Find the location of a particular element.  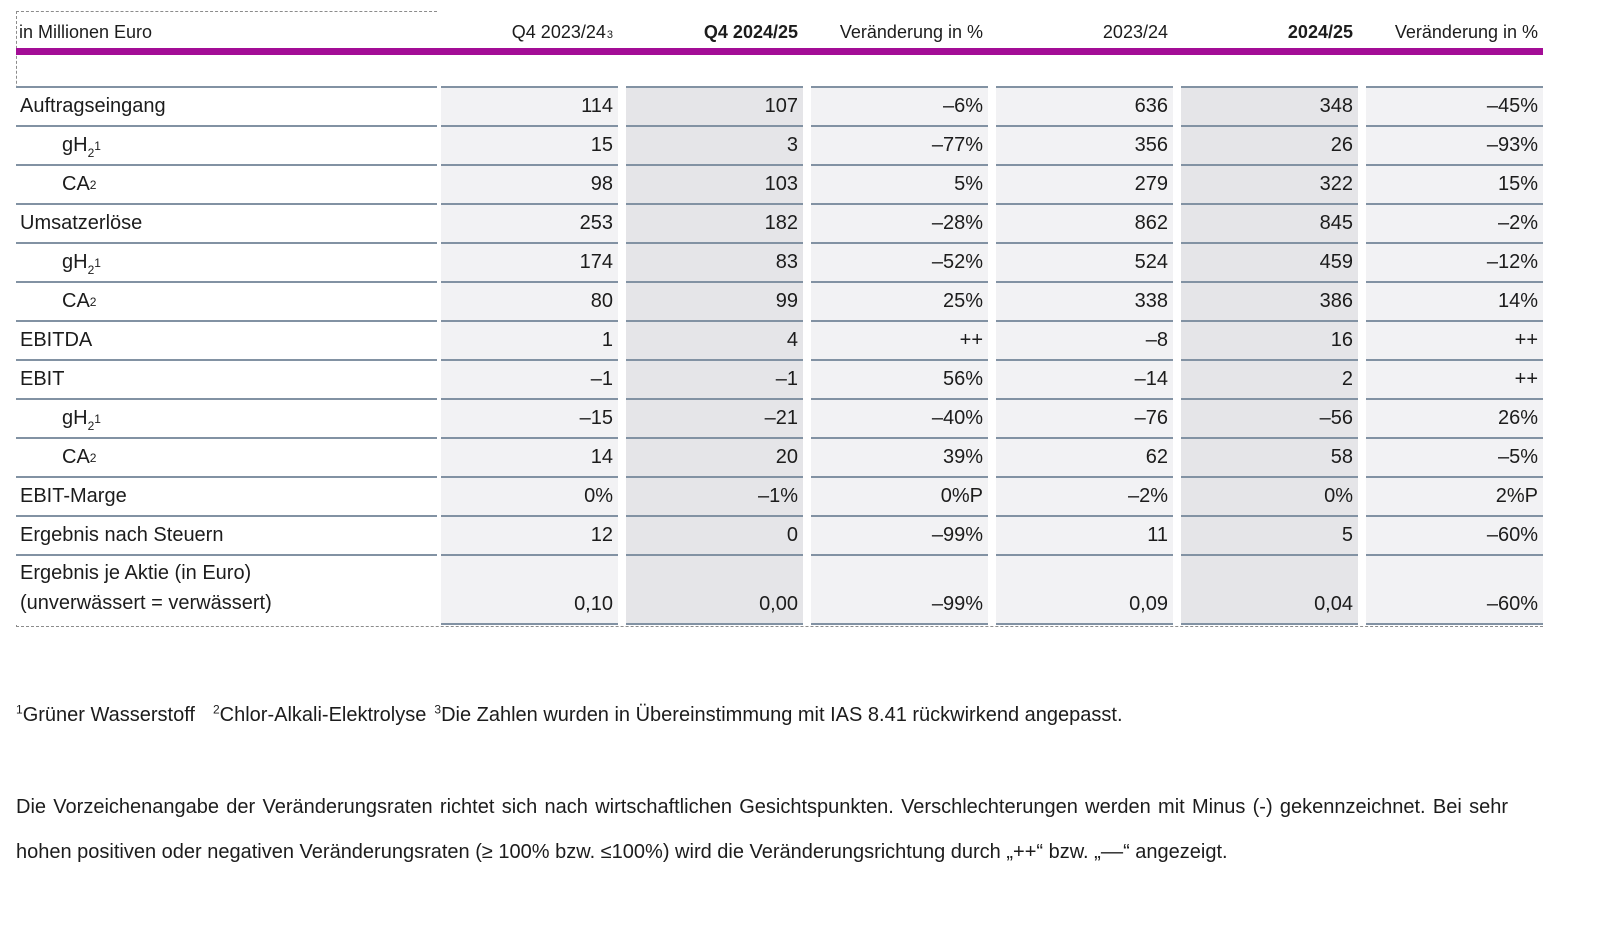

table-cell: 15% is located at coordinates (1454, 183).